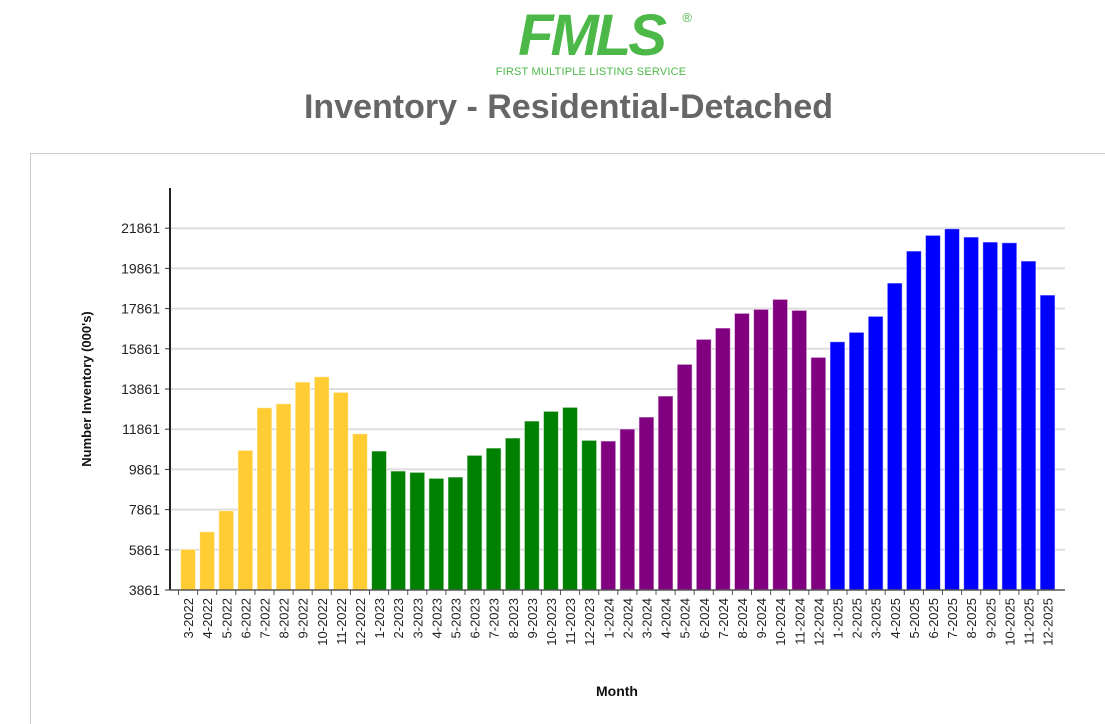 The width and height of the screenshot is (1105, 724). I want to click on bar-7-2022, so click(264, 499).